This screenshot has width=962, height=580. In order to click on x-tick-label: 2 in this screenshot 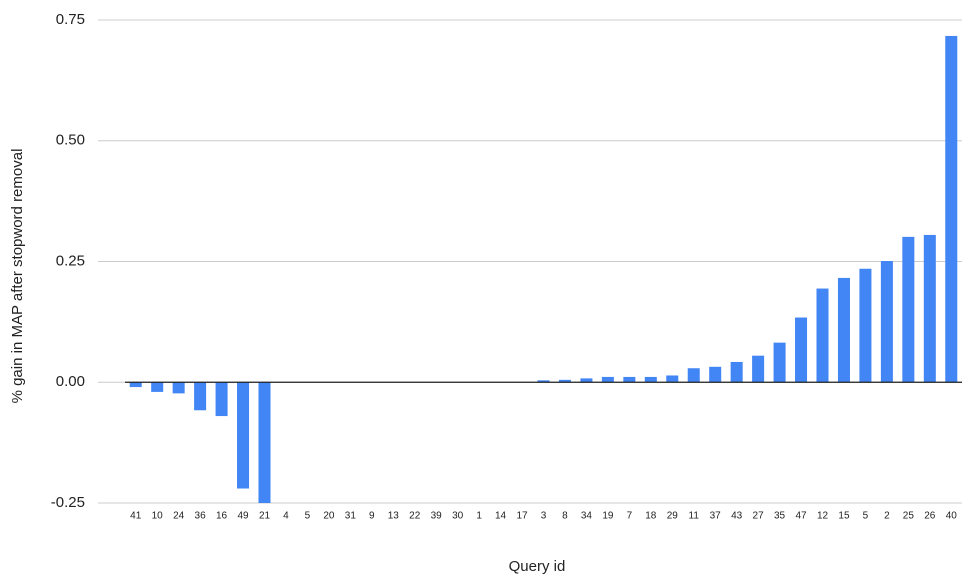, I will do `click(887, 516)`.